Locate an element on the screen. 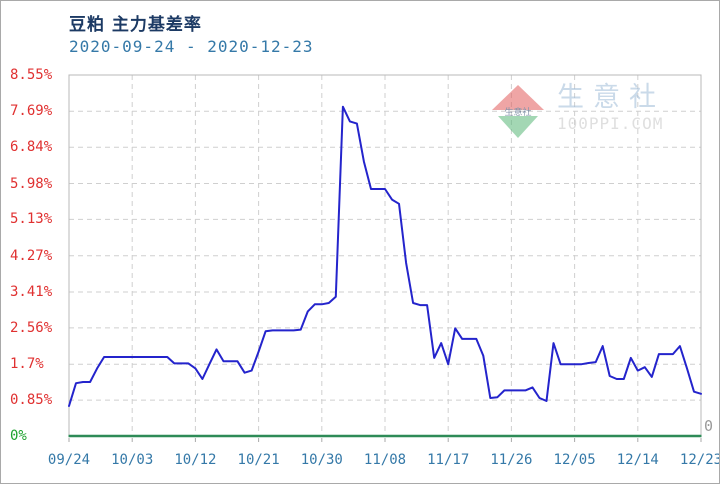 This screenshot has width=720, height=484. x-tick-label: 10/12 is located at coordinates (195, 460).